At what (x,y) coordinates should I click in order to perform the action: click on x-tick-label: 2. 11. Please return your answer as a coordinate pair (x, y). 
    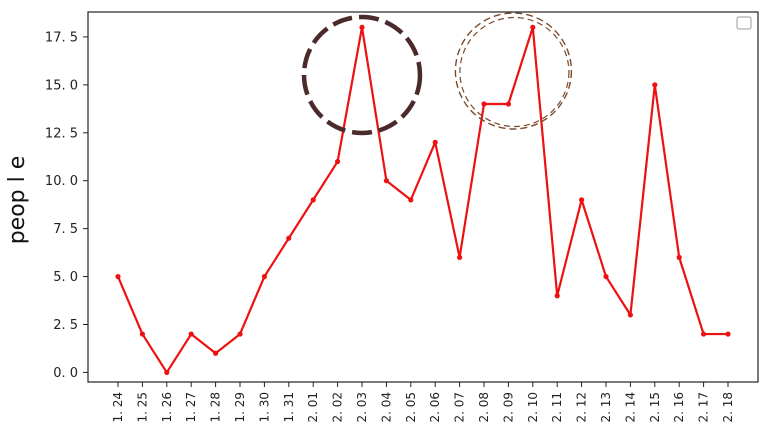
    Looking at the image, I should click on (557, 407).